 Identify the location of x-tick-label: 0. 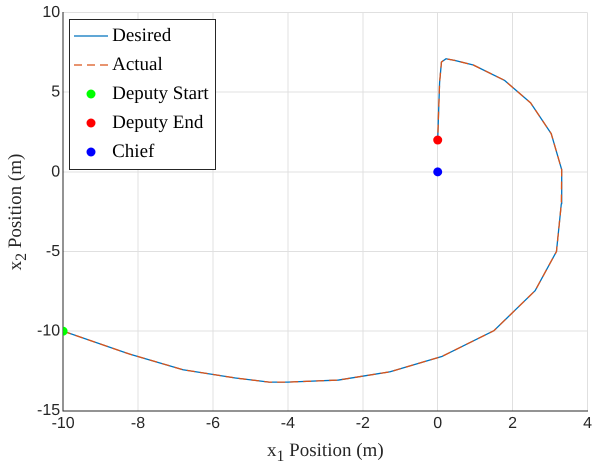
(437, 423).